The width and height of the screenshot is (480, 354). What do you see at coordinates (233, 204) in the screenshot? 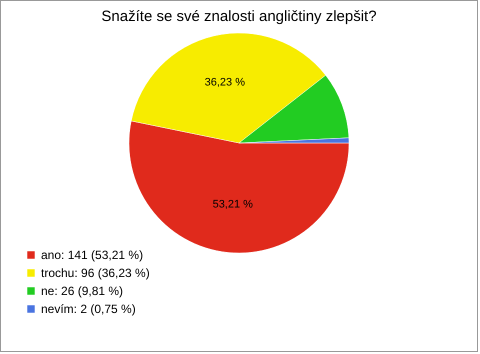
I see `data-label: 53,21 %` at bounding box center [233, 204].